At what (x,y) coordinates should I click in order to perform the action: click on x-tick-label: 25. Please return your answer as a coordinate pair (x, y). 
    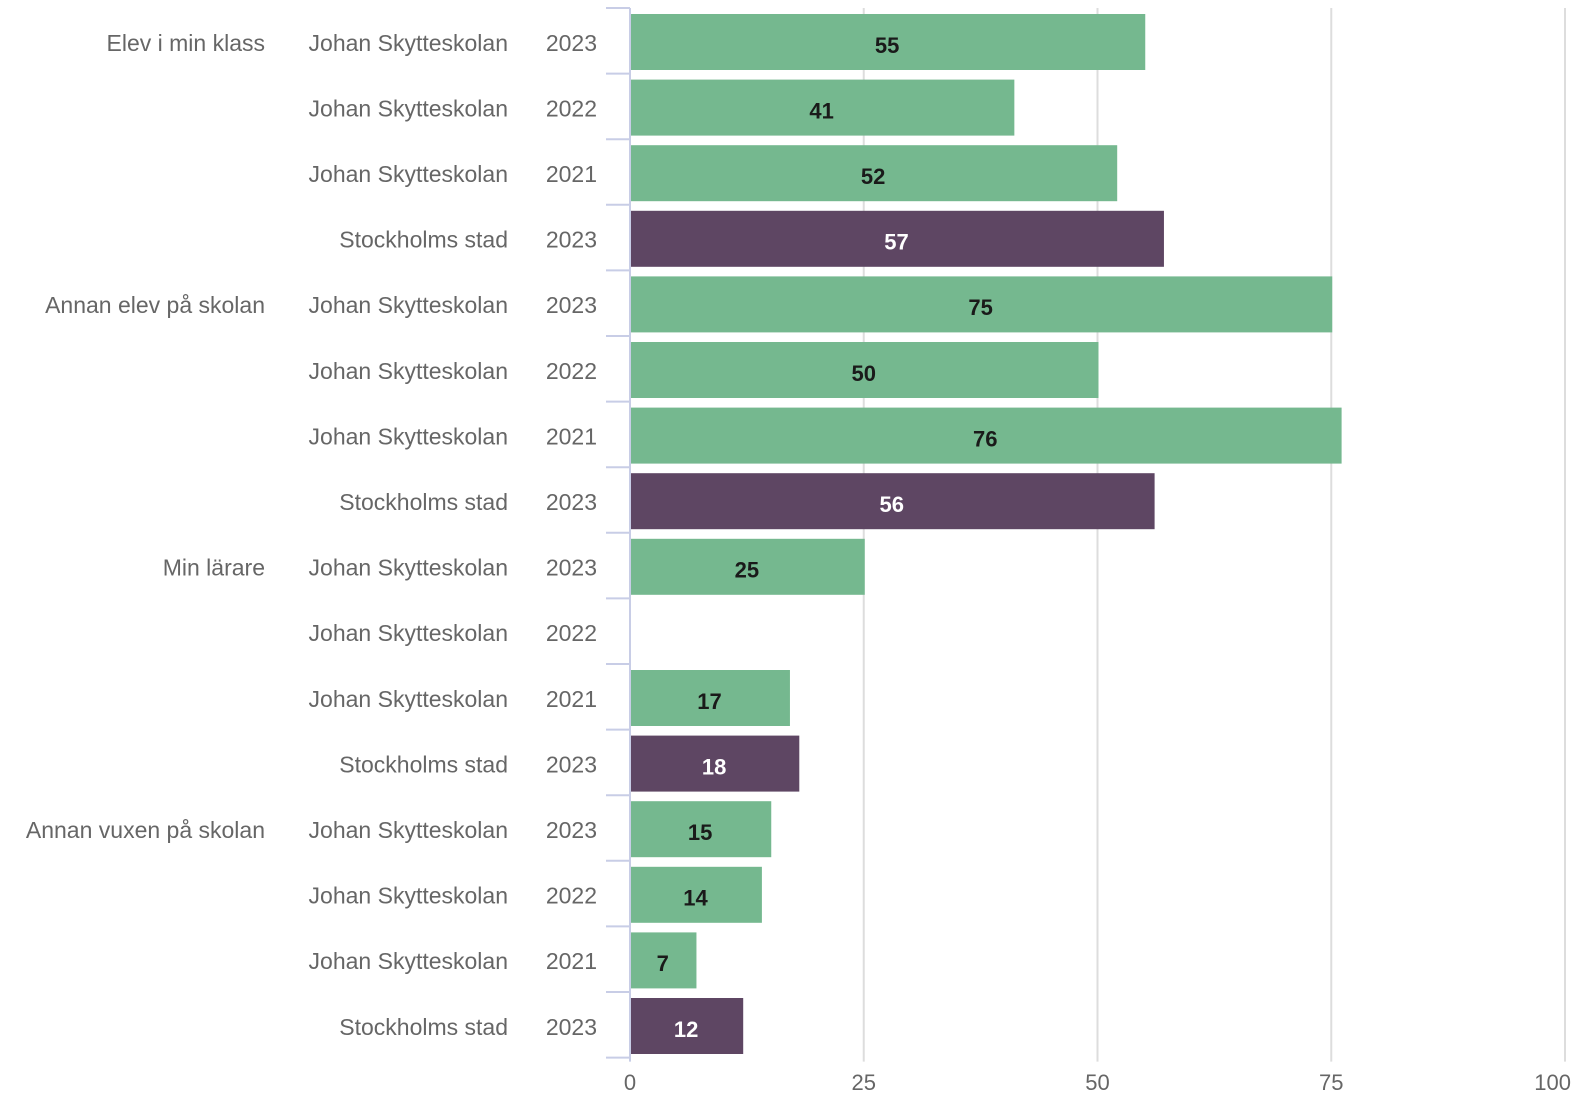
    Looking at the image, I should click on (864, 1082).